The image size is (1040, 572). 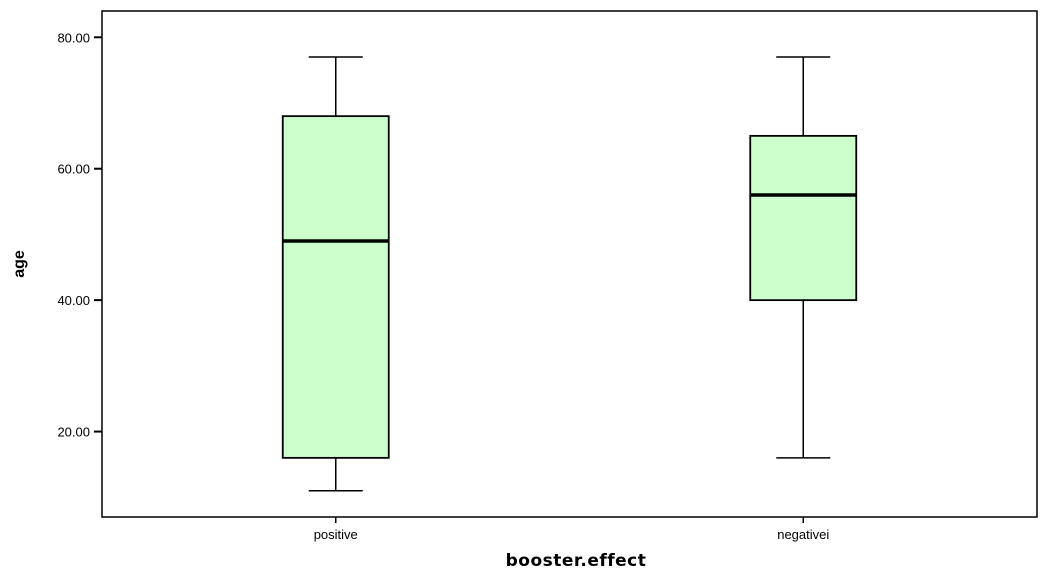 What do you see at coordinates (336, 534) in the screenshot?
I see `x-tick-label: positive` at bounding box center [336, 534].